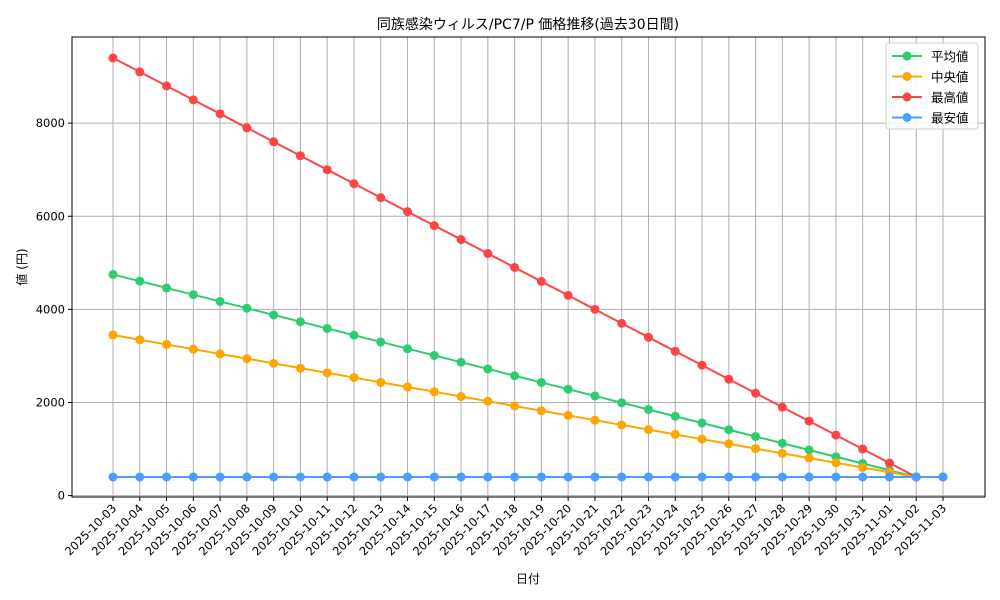 Image resolution: width=1000 pixels, height=600 pixels. Describe the element at coordinates (21, 266) in the screenshot. I see `y-axis-label: 値 (円)` at that location.